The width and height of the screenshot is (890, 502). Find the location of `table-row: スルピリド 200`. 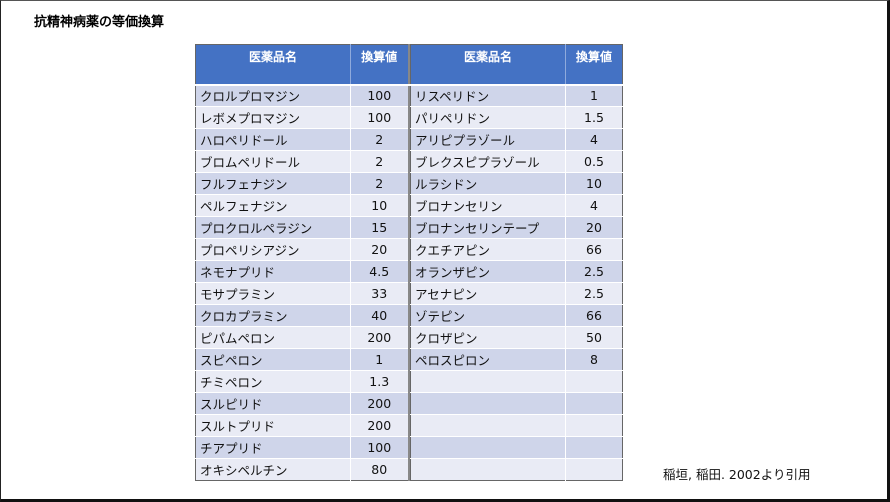

table-row: スルピリド 200 is located at coordinates (302, 403).